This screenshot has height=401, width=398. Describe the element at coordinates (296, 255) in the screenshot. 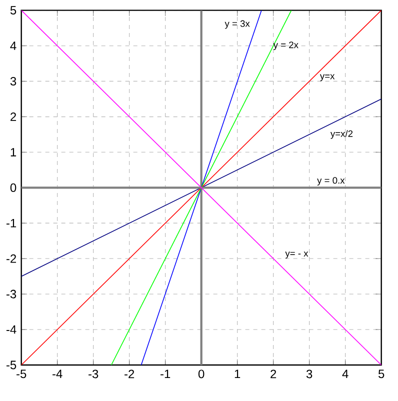

I see `series-label: y= - x` at that location.